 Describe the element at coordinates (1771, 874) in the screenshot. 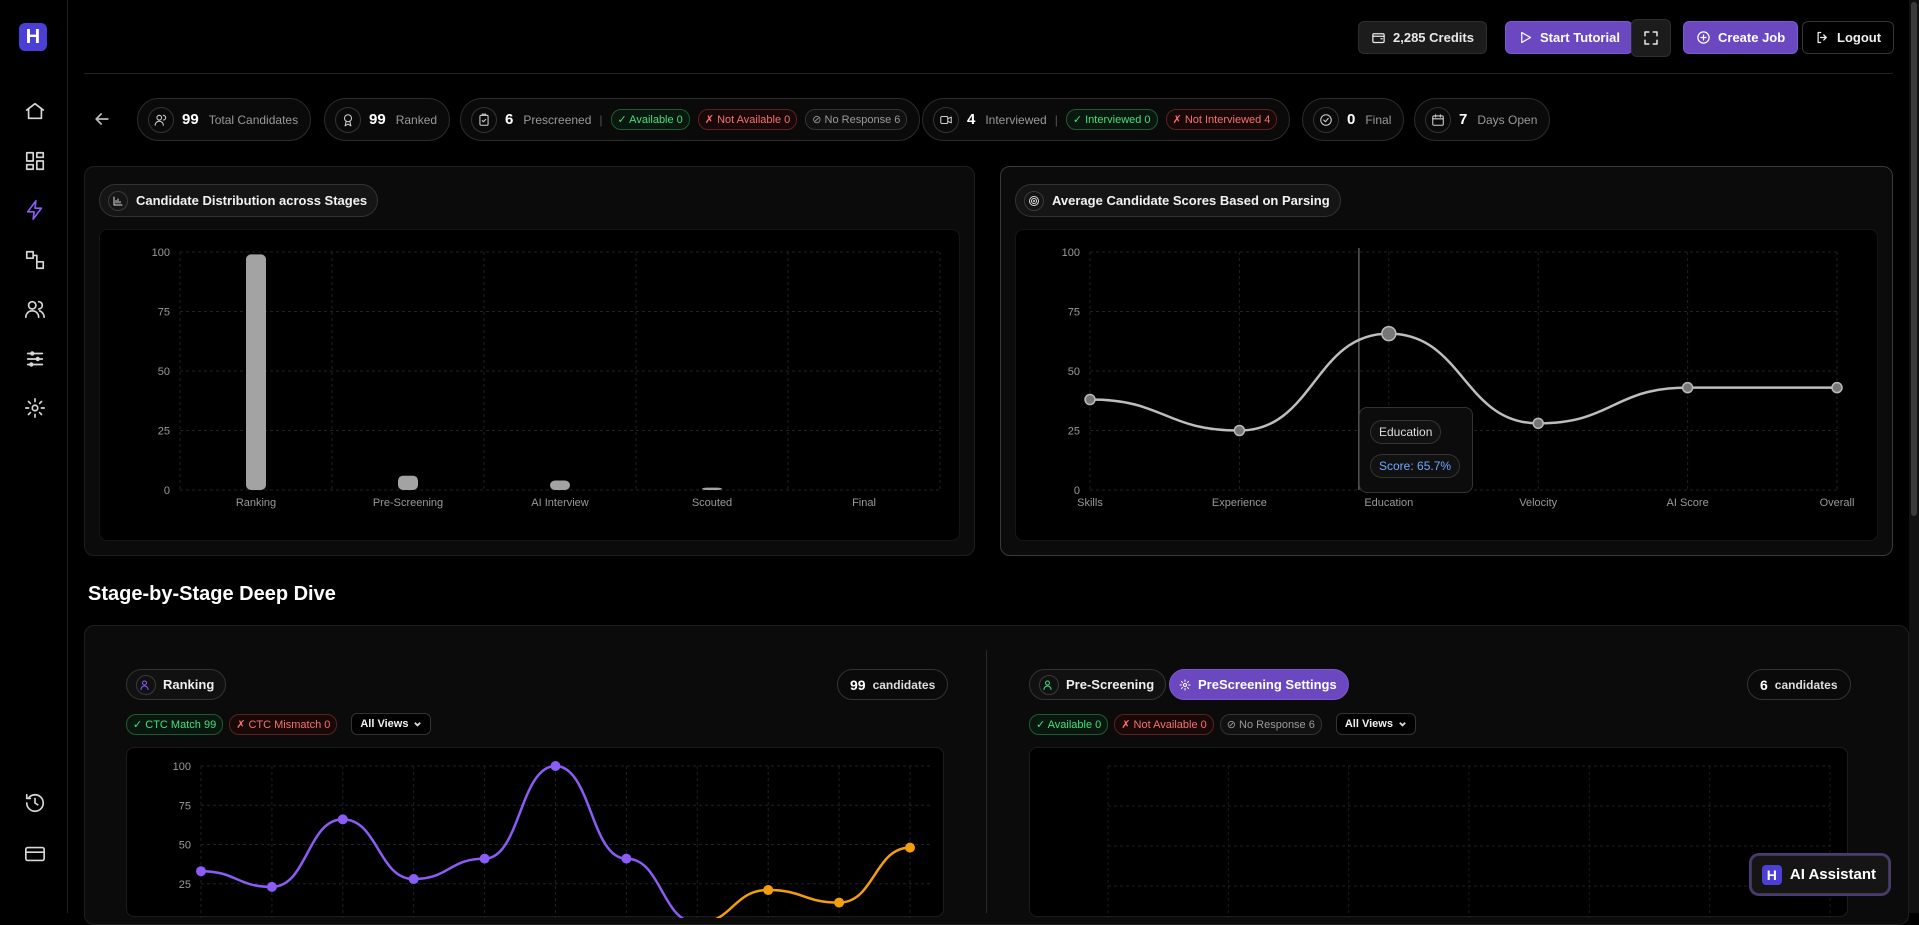

I see `ai-assistant-logo: H` at that location.